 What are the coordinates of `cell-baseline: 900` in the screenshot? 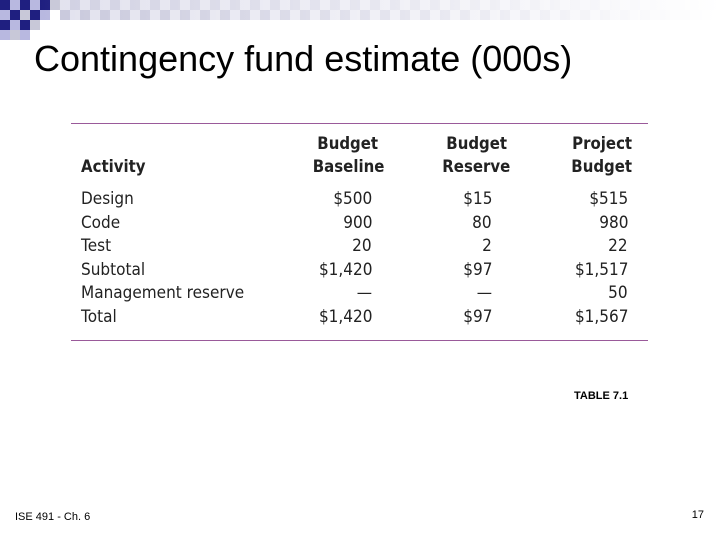 It's located at (357, 222).